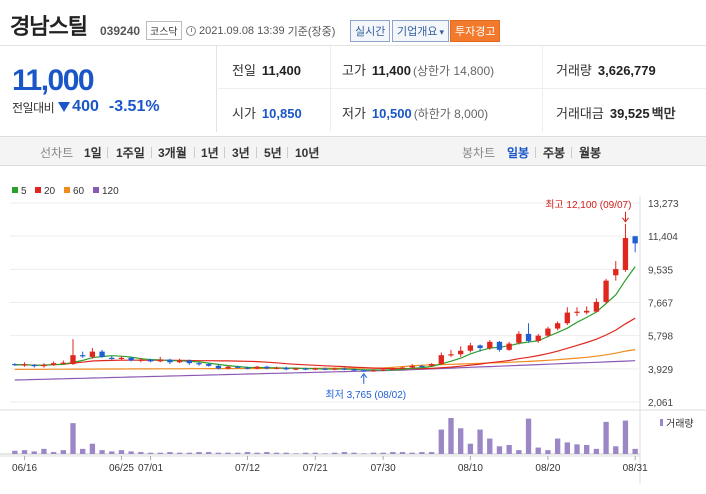  What do you see at coordinates (172, 153) in the screenshot?
I see `tab-3m: 3개월` at bounding box center [172, 153].